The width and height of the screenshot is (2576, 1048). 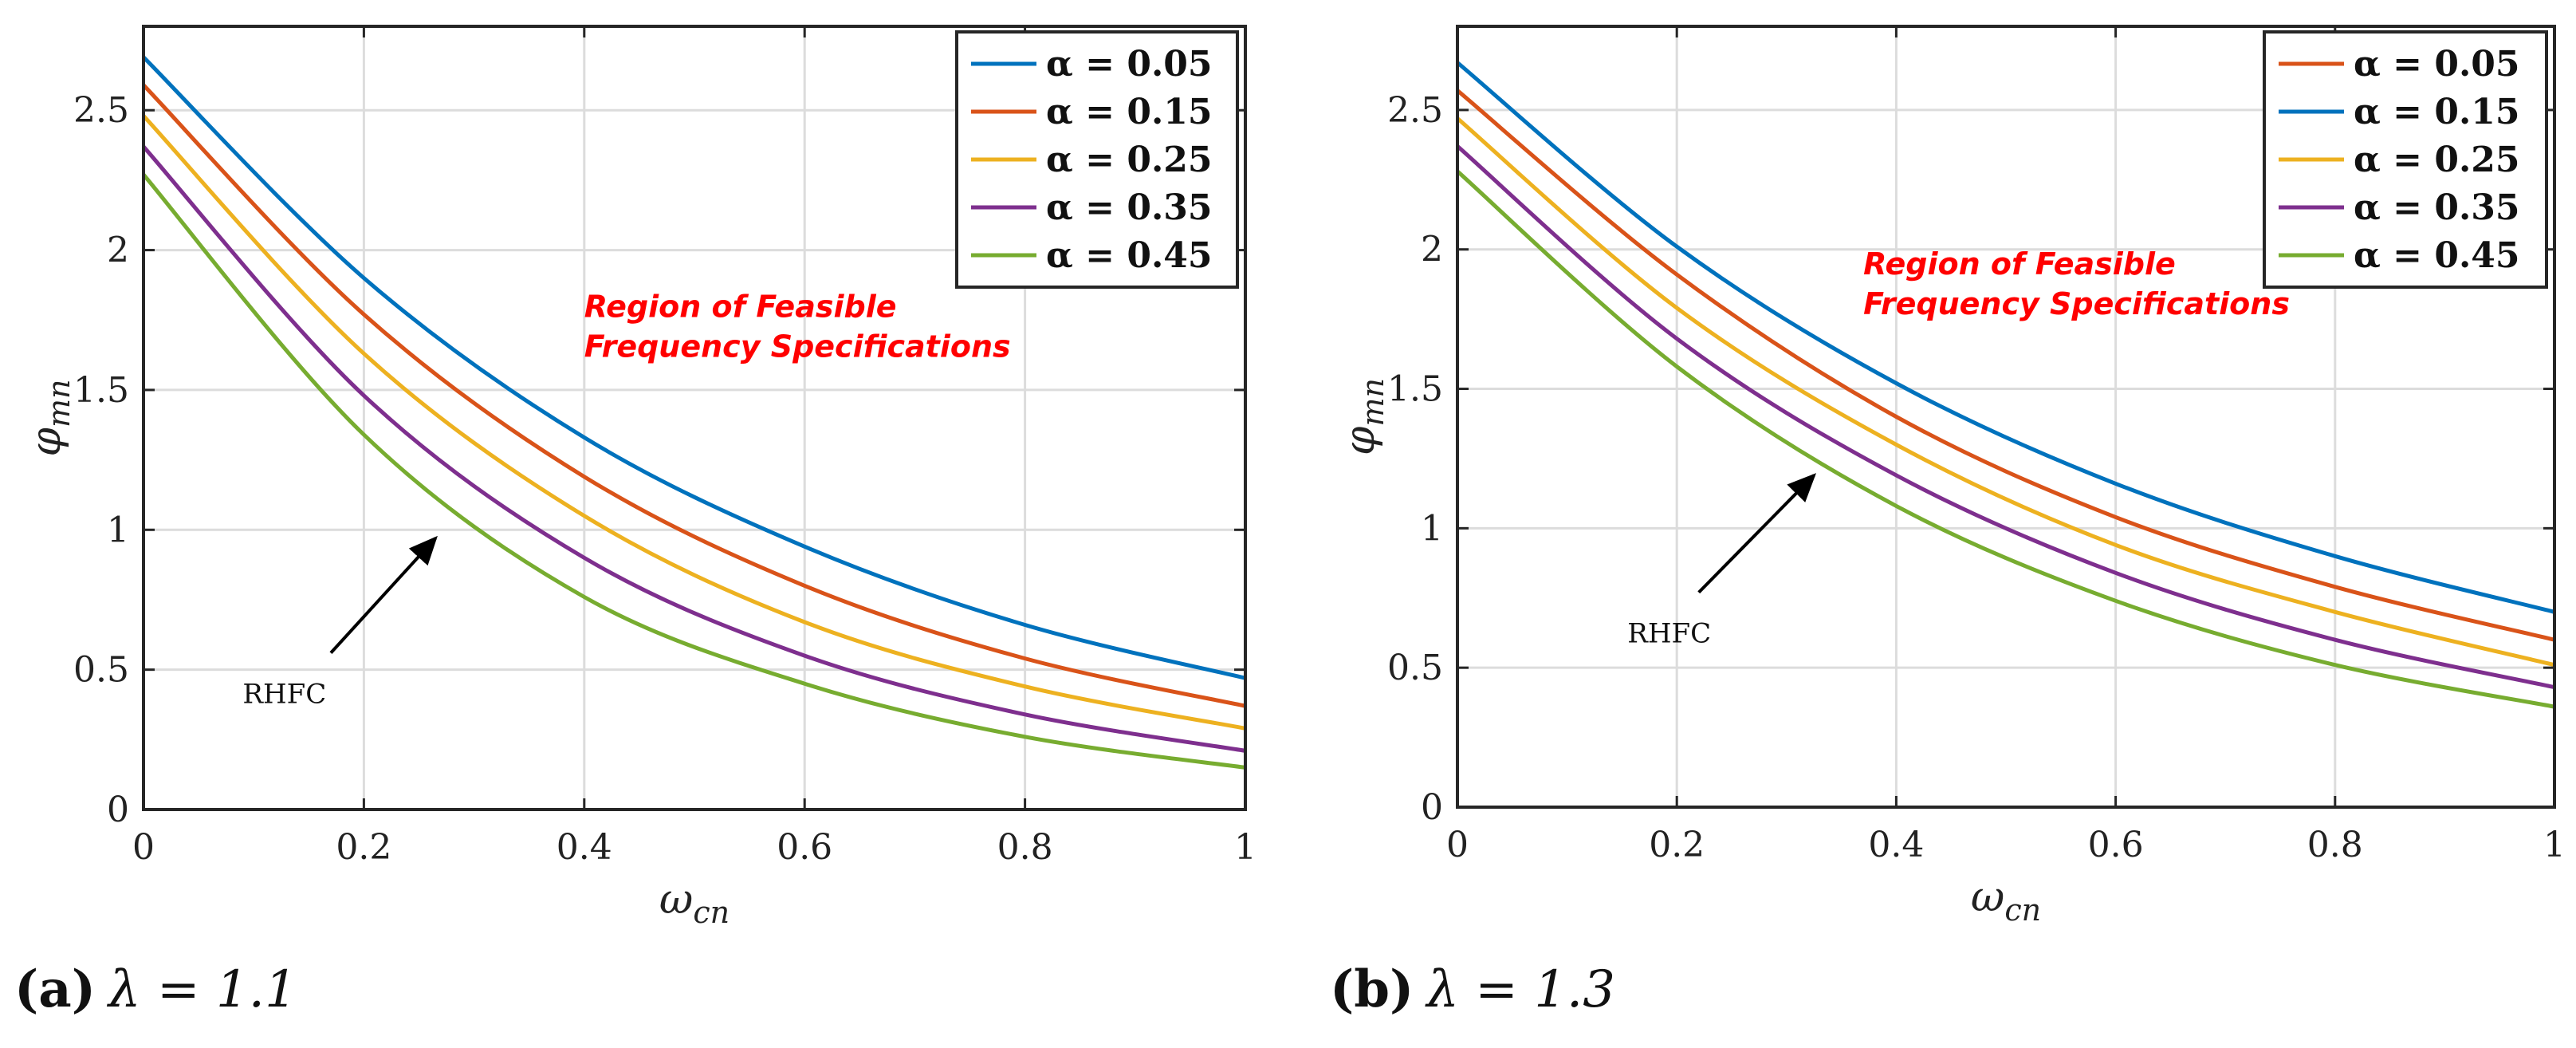 I want to click on caption-letter: (a), so click(x=55, y=989).